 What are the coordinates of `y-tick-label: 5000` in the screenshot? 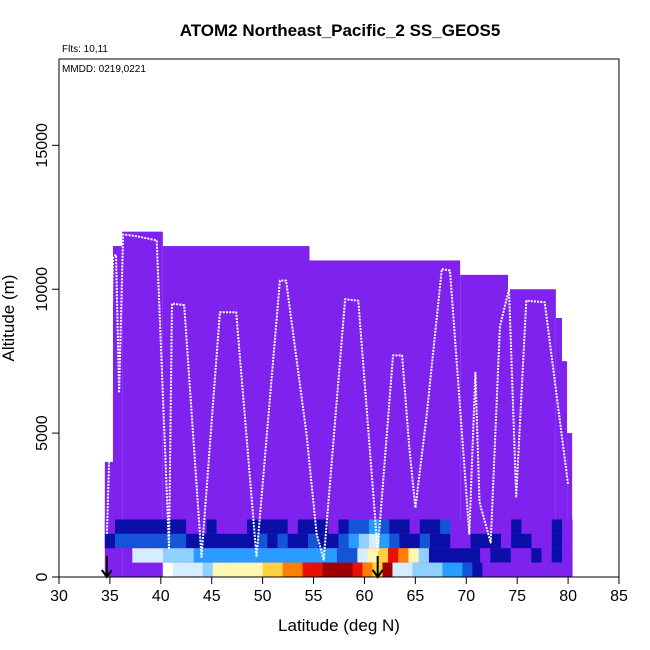 It's located at (42, 433).